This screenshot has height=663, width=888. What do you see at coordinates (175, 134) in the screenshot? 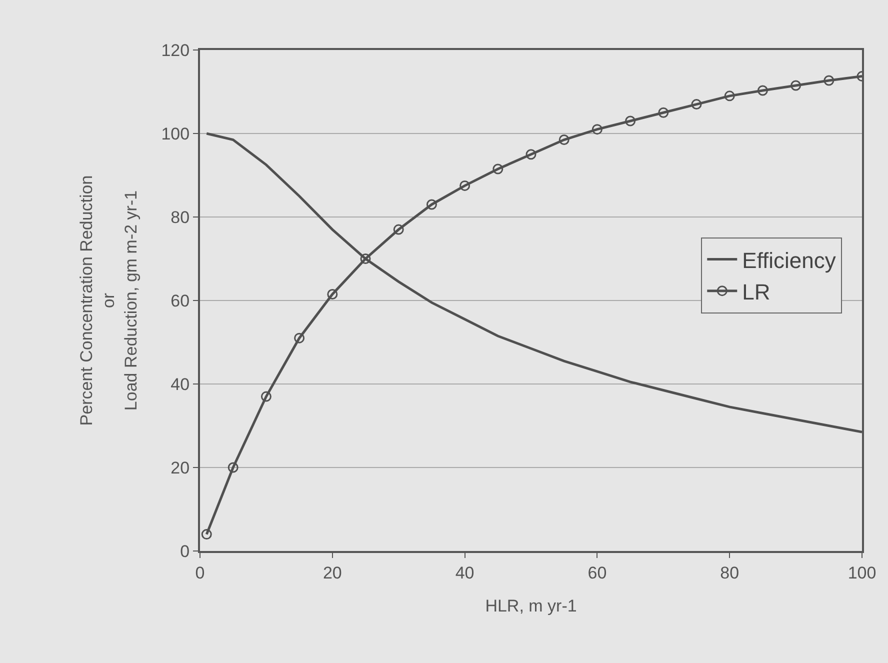
I see `y-tick-label: 100` at bounding box center [175, 134].